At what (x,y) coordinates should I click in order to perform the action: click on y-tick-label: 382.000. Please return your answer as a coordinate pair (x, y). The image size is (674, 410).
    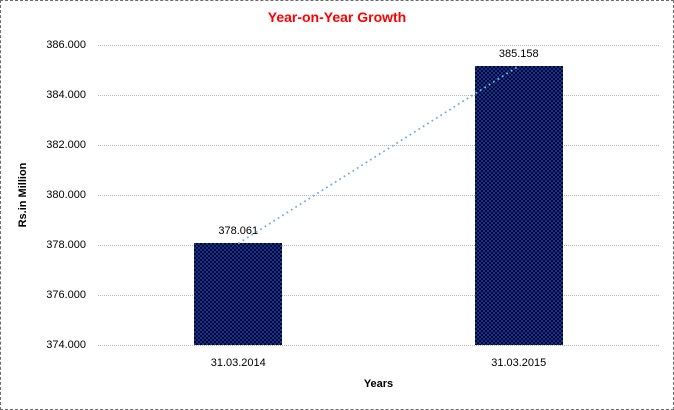
    Looking at the image, I should click on (66, 145).